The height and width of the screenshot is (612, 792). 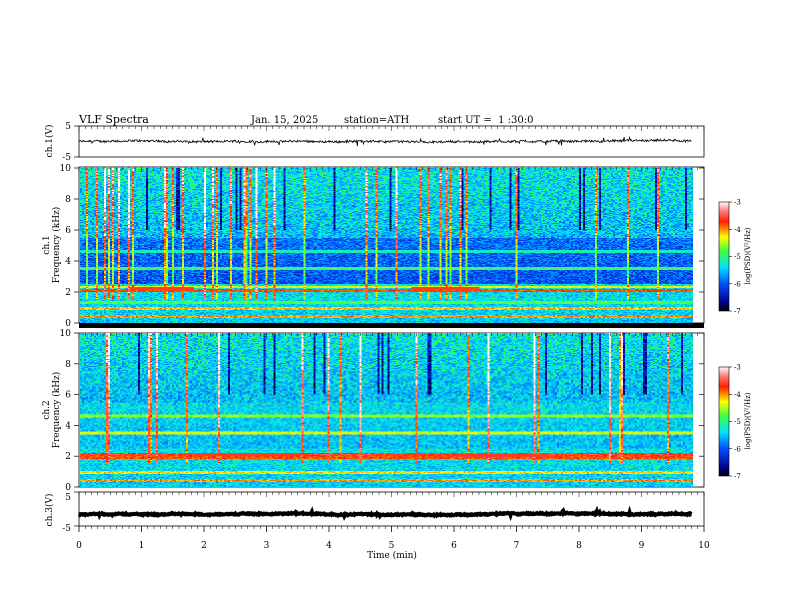 What do you see at coordinates (724, 421) in the screenshot?
I see `ch2-colorbar-gradient` at bounding box center [724, 421].